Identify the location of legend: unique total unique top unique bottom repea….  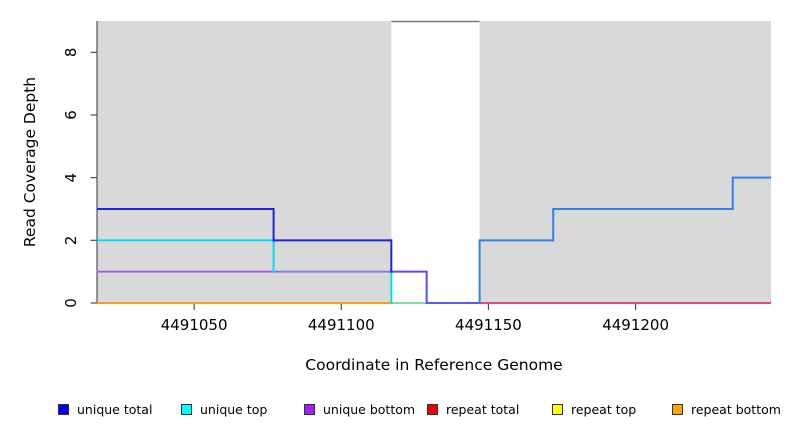
(396, 410).